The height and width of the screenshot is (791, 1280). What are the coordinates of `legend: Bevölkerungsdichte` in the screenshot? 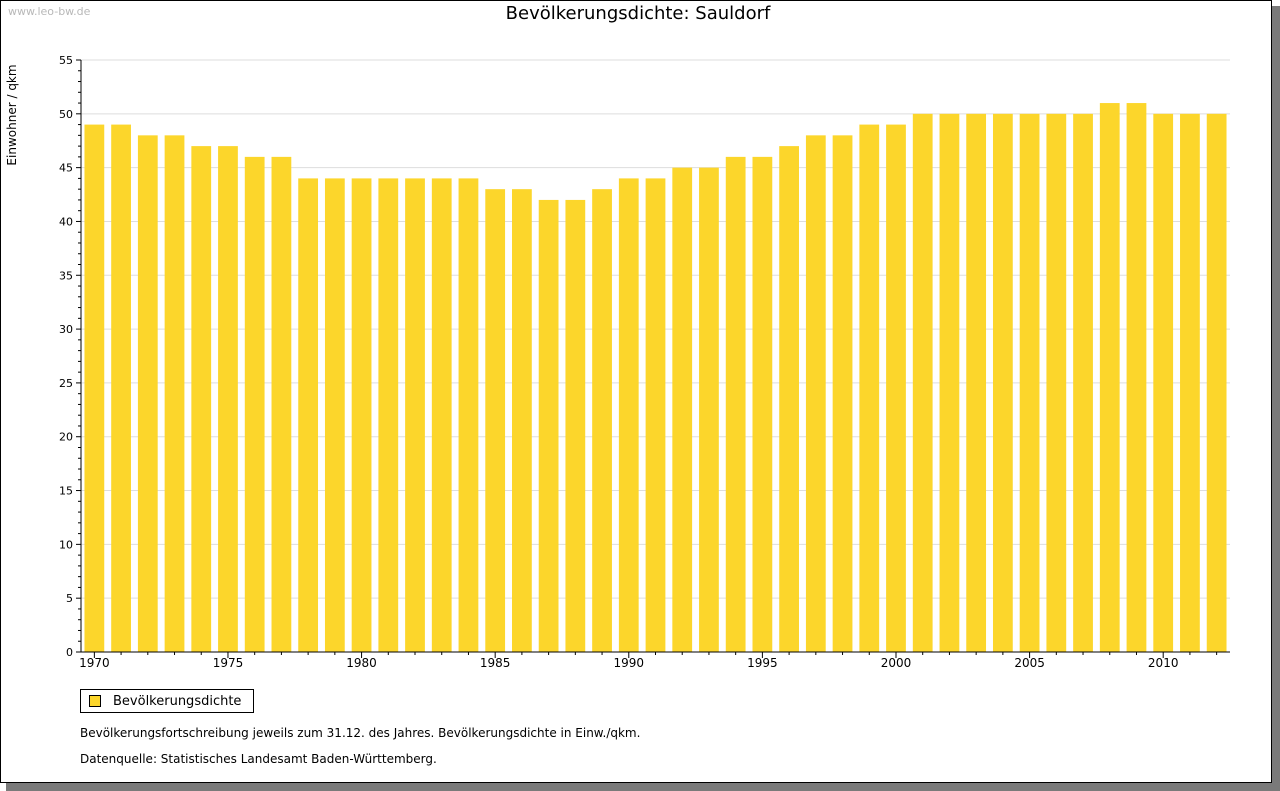 It's located at (167, 701).